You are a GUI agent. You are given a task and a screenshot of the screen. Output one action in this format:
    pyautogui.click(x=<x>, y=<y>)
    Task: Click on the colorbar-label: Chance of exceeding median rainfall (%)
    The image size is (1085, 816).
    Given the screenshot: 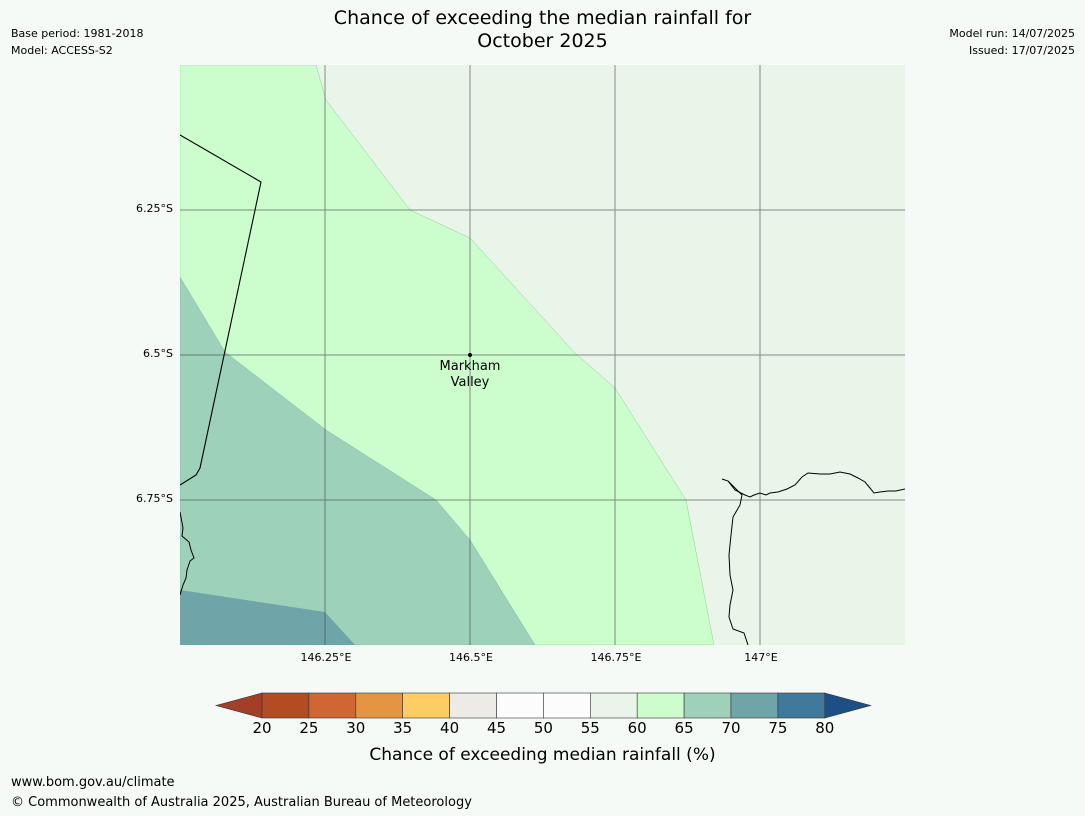 What is the action you would take?
    pyautogui.click(x=542, y=755)
    